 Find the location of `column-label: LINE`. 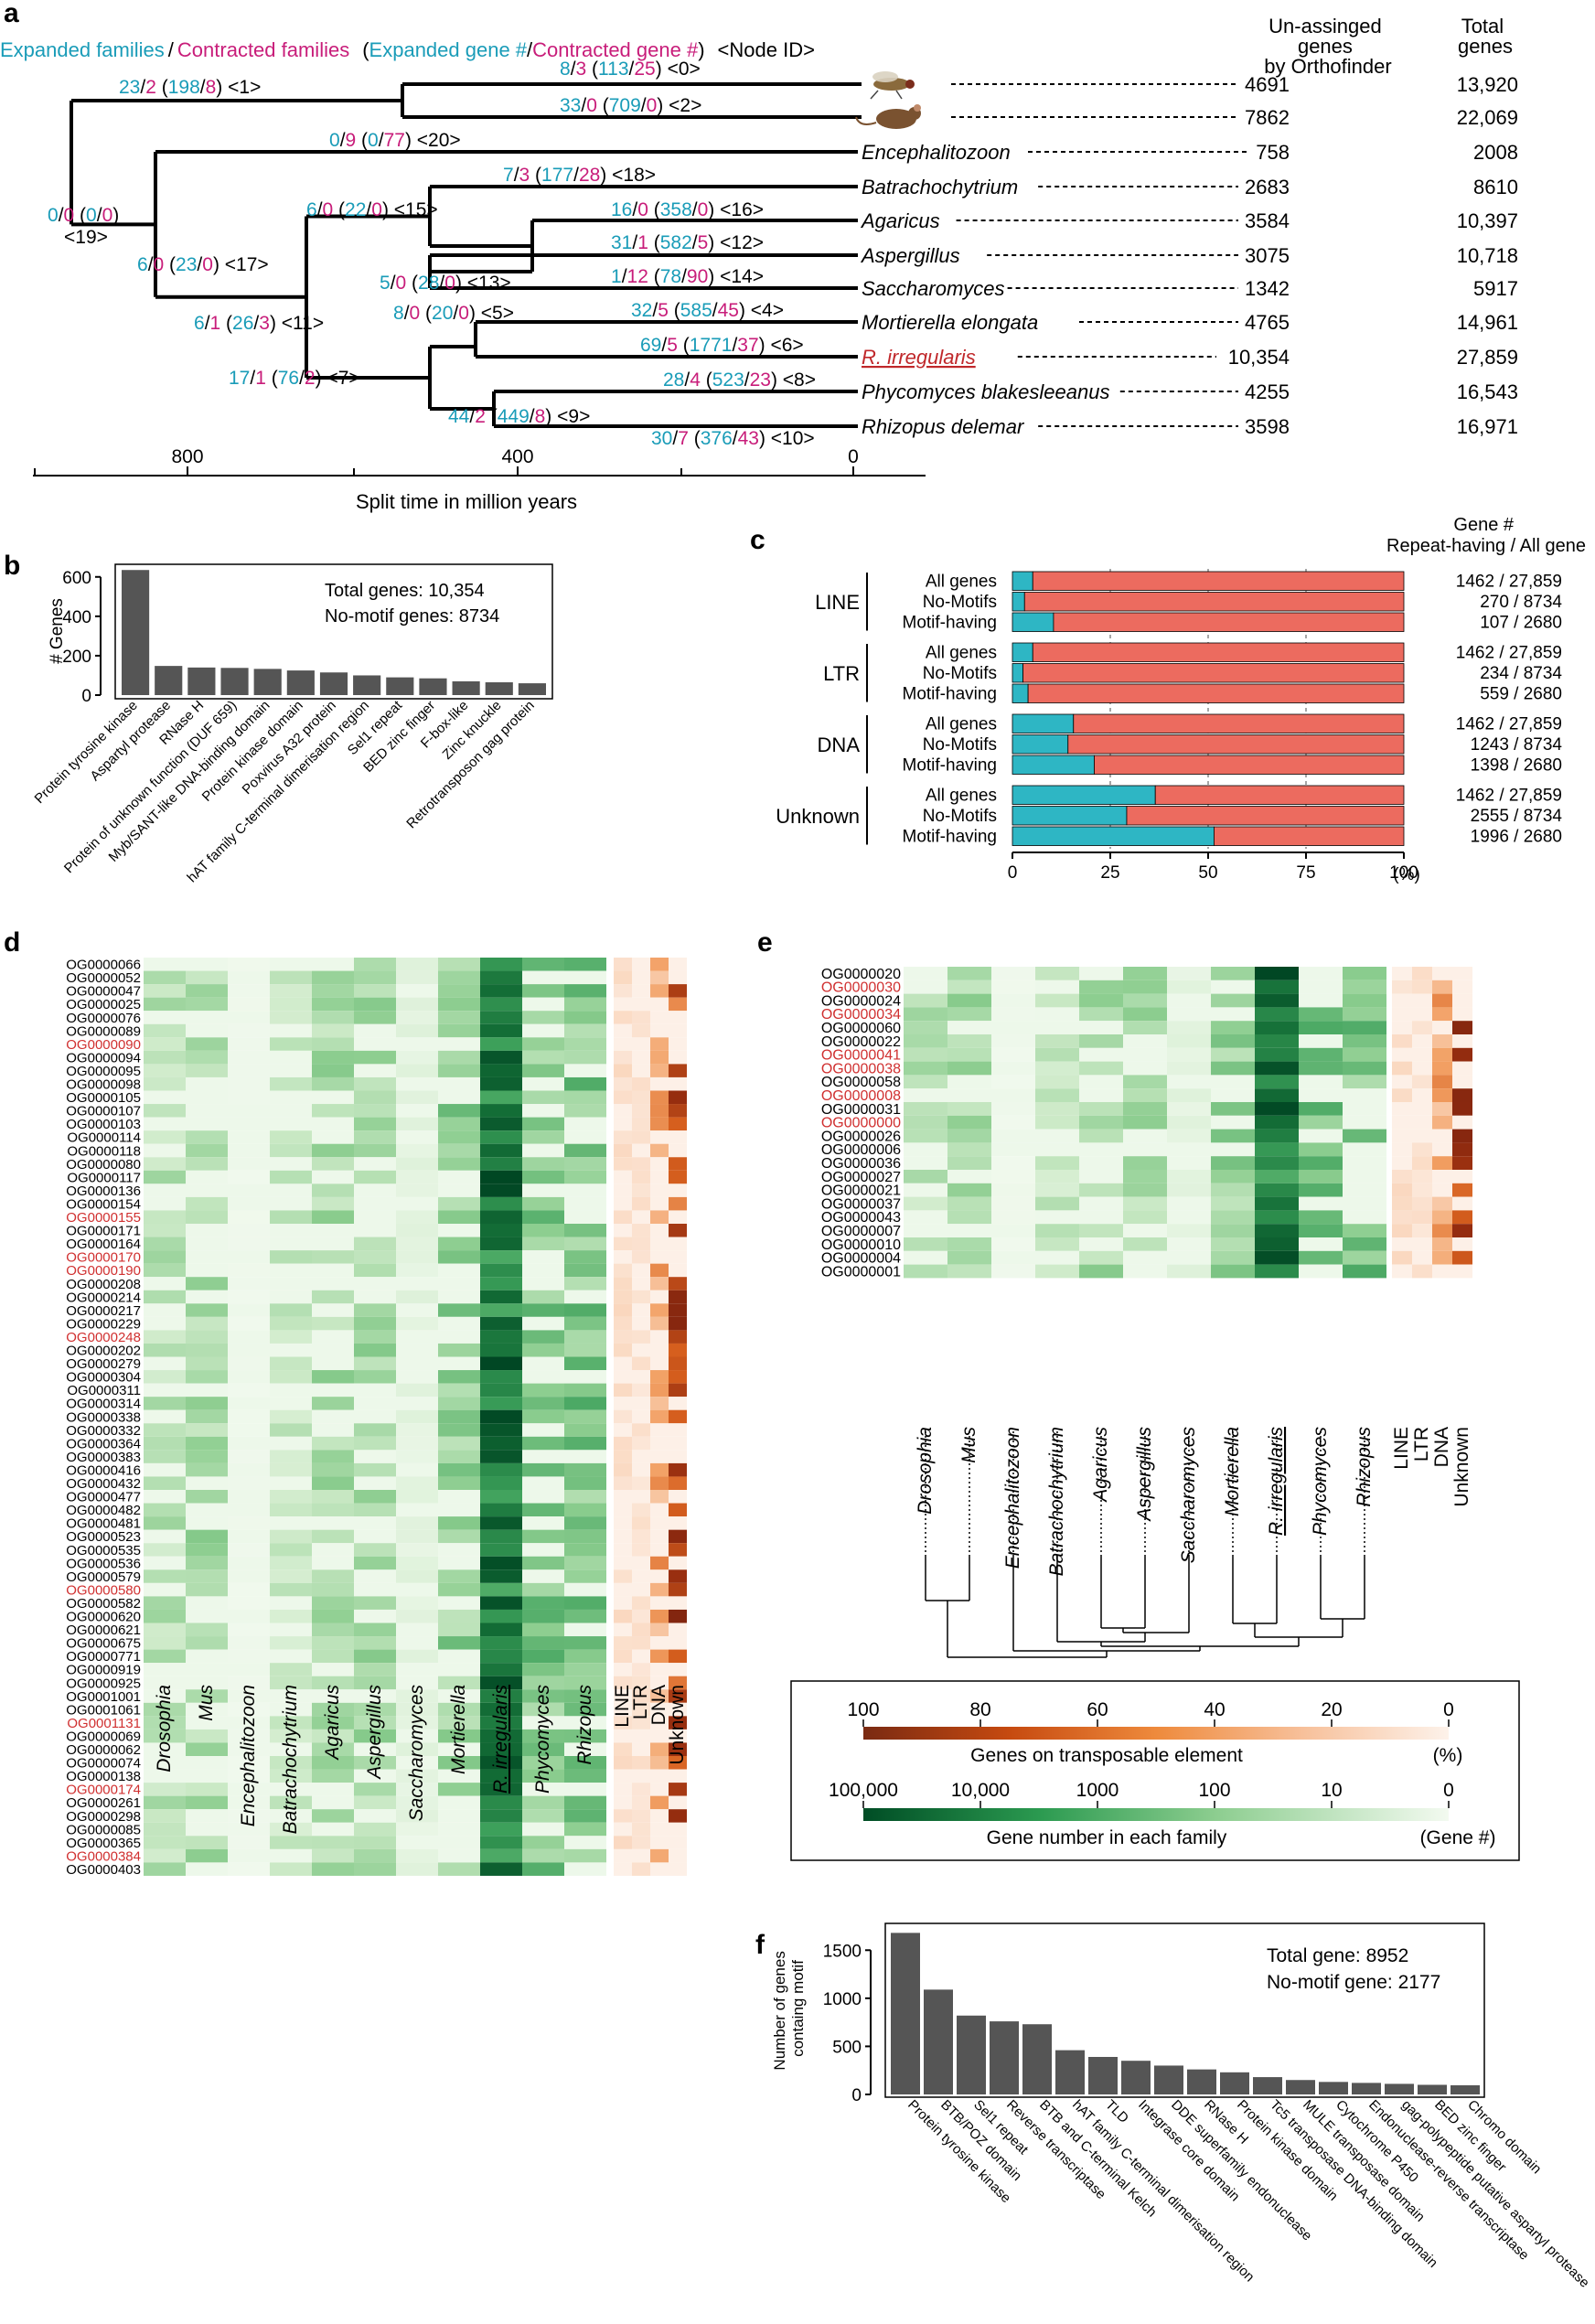

column-label: LINE is located at coordinates (1402, 1448).